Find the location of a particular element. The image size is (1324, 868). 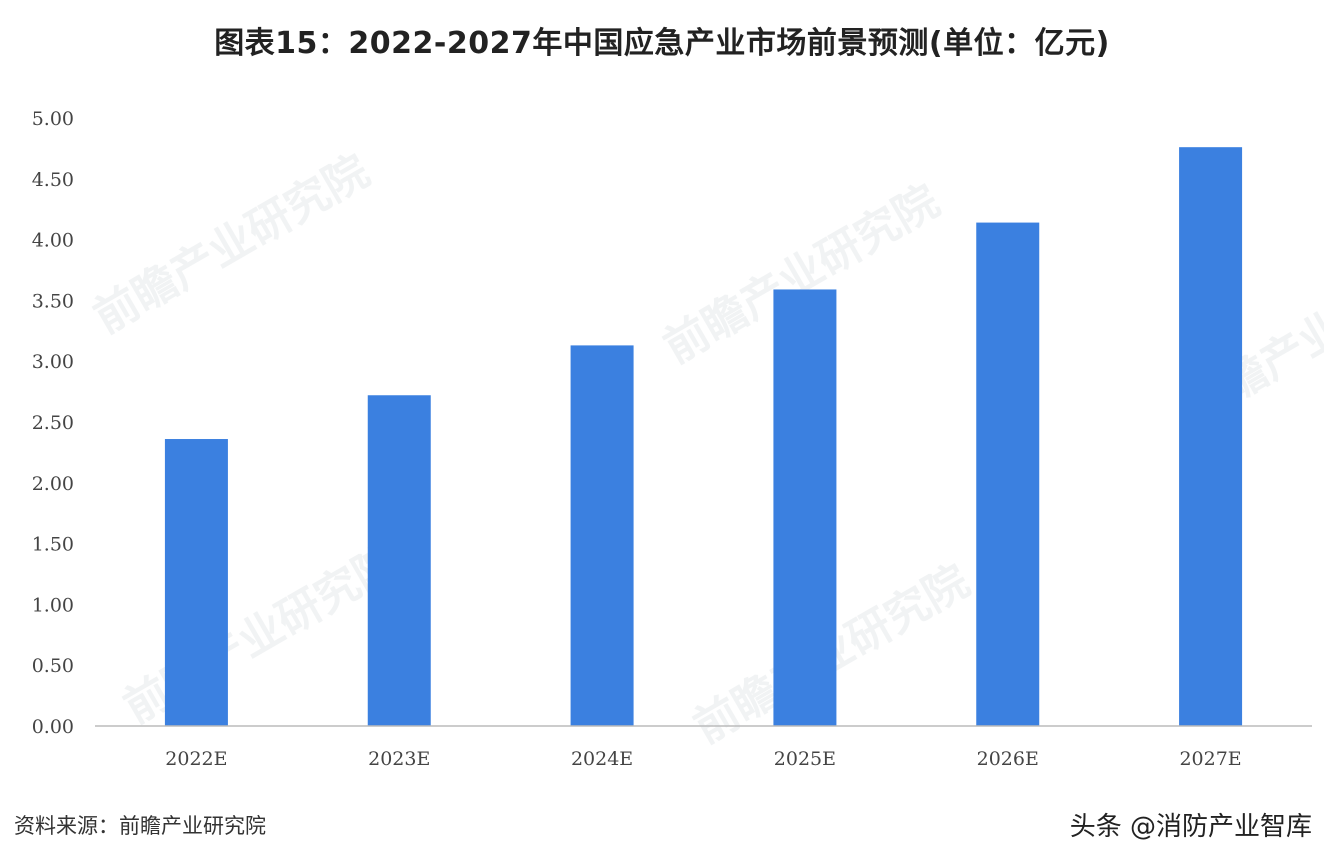

y-tick-label: 1.50 is located at coordinates (53, 545).